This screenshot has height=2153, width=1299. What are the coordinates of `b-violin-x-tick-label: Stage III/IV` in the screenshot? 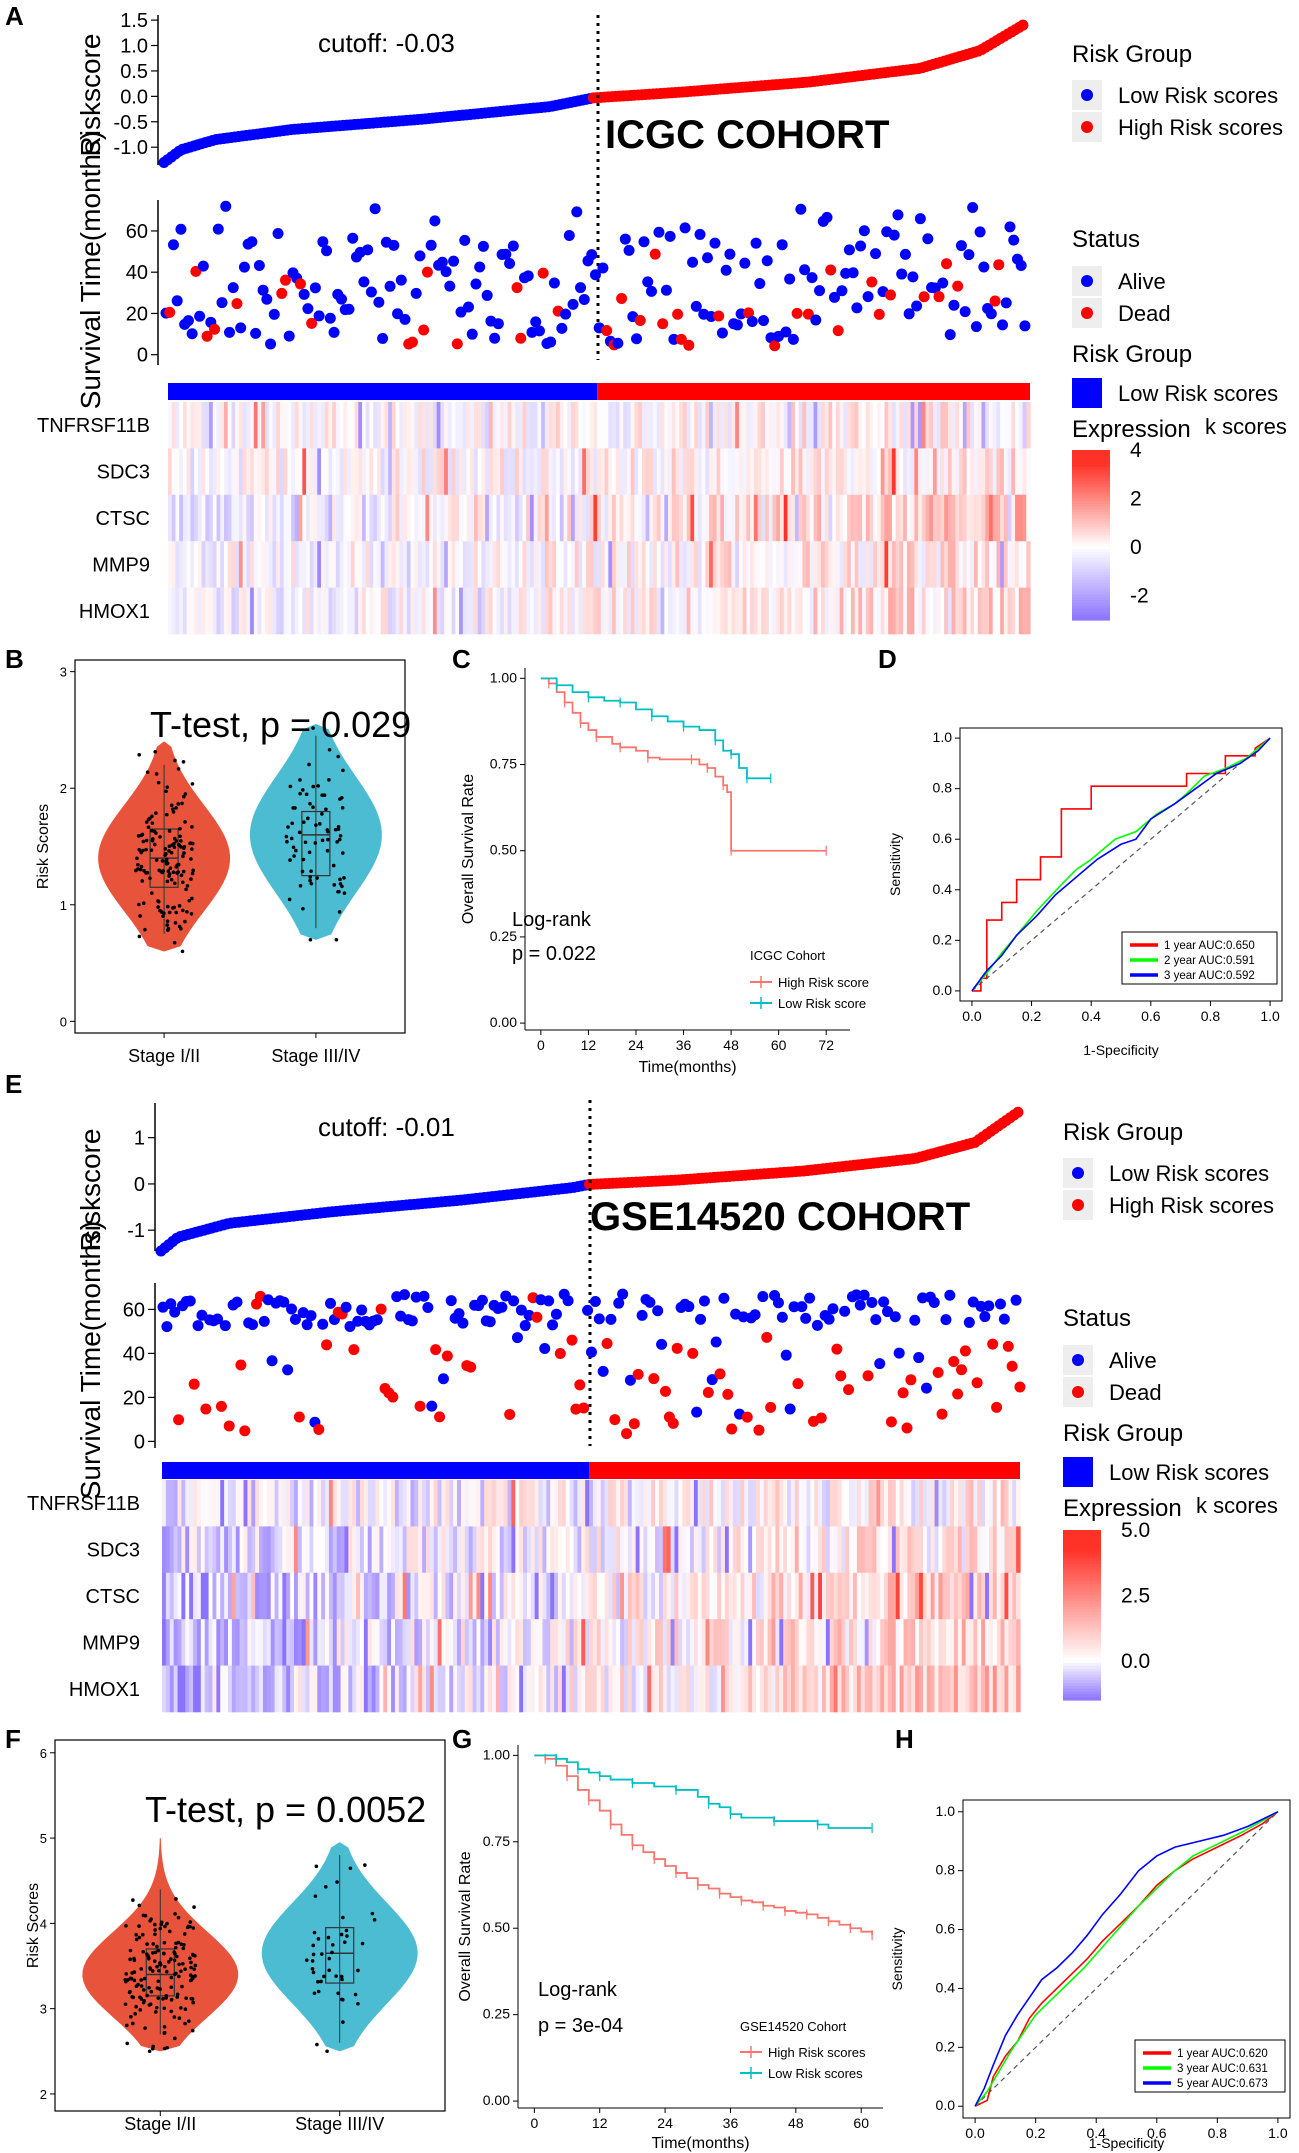 It's located at (315, 1056).